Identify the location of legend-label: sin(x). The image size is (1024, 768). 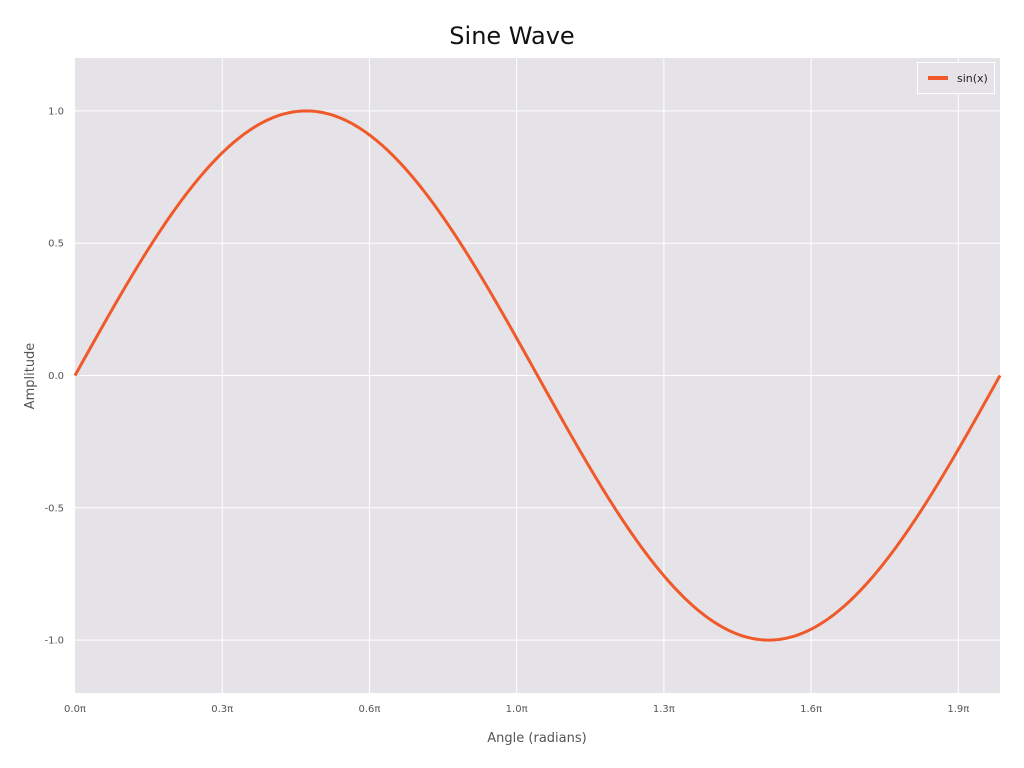
(972, 78).